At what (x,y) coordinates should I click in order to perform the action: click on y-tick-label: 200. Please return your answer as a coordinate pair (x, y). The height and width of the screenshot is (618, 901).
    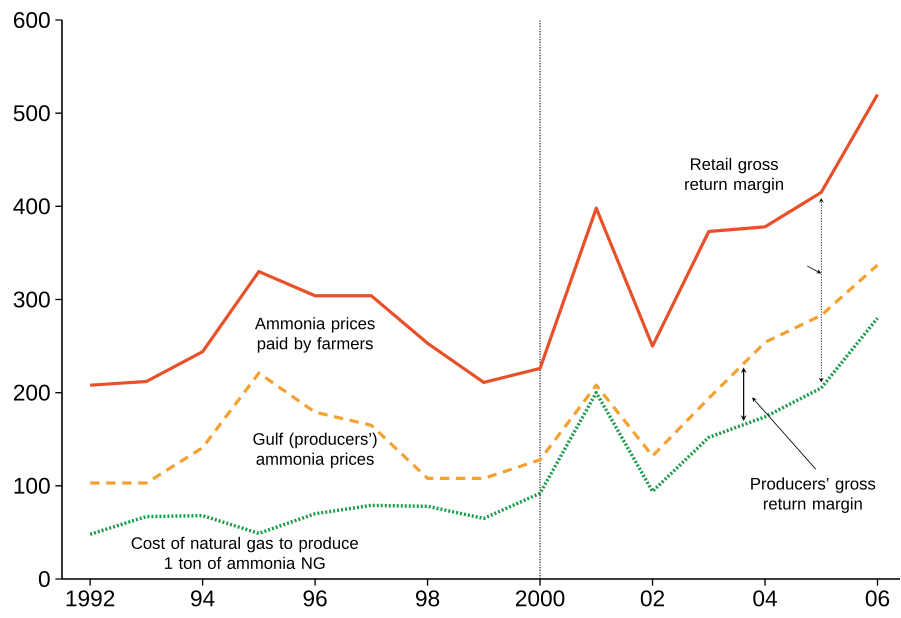
    Looking at the image, I should click on (32, 392).